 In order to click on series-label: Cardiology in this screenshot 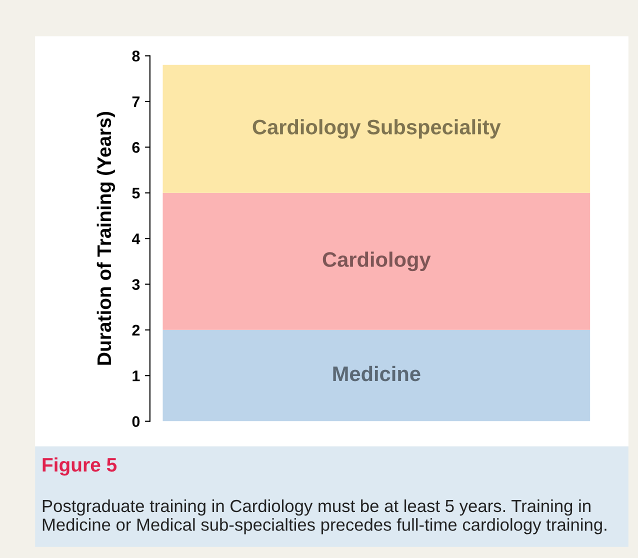, I will do `click(376, 262)`.